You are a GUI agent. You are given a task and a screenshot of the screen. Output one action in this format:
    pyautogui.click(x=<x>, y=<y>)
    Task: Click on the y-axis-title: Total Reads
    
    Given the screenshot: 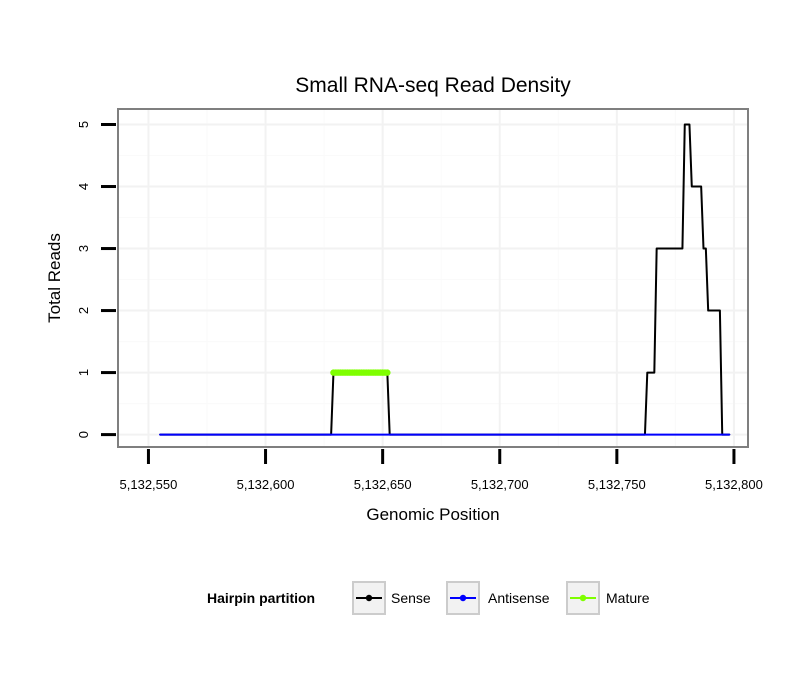 What is the action you would take?
    pyautogui.click(x=54, y=278)
    